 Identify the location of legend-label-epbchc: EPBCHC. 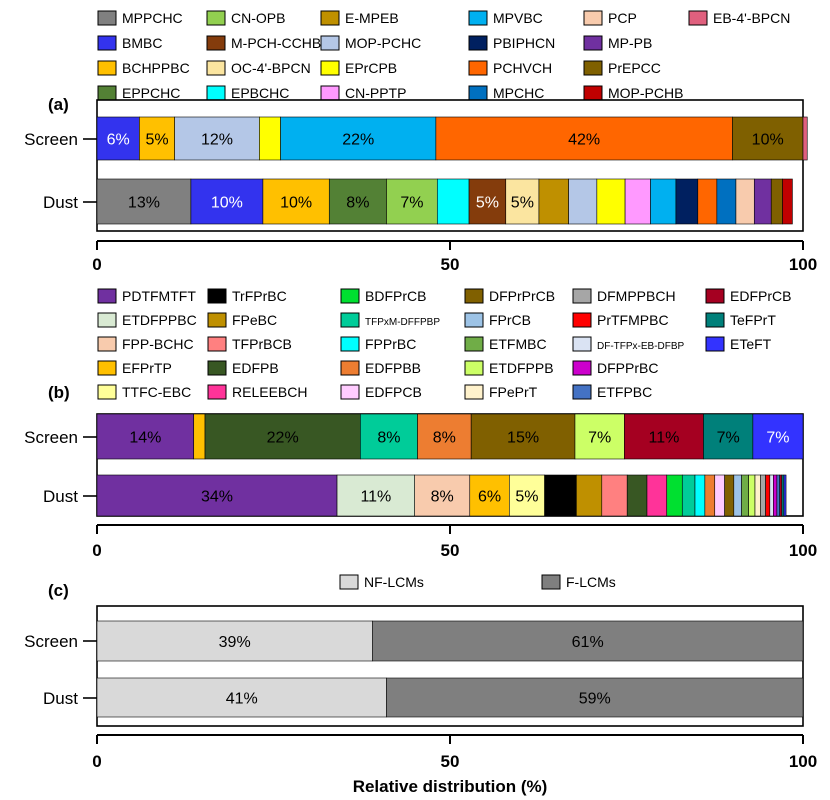
(260, 93).